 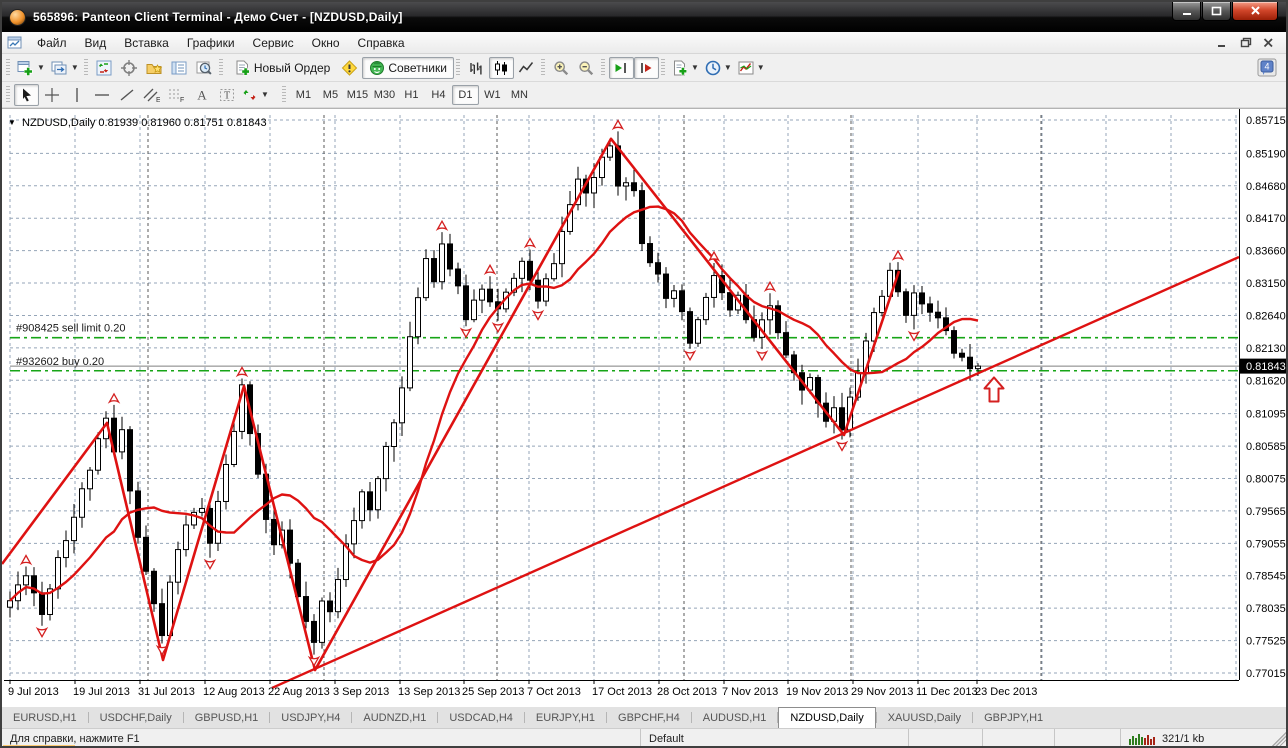 I want to click on templates-button: ▼, so click(x=751, y=68).